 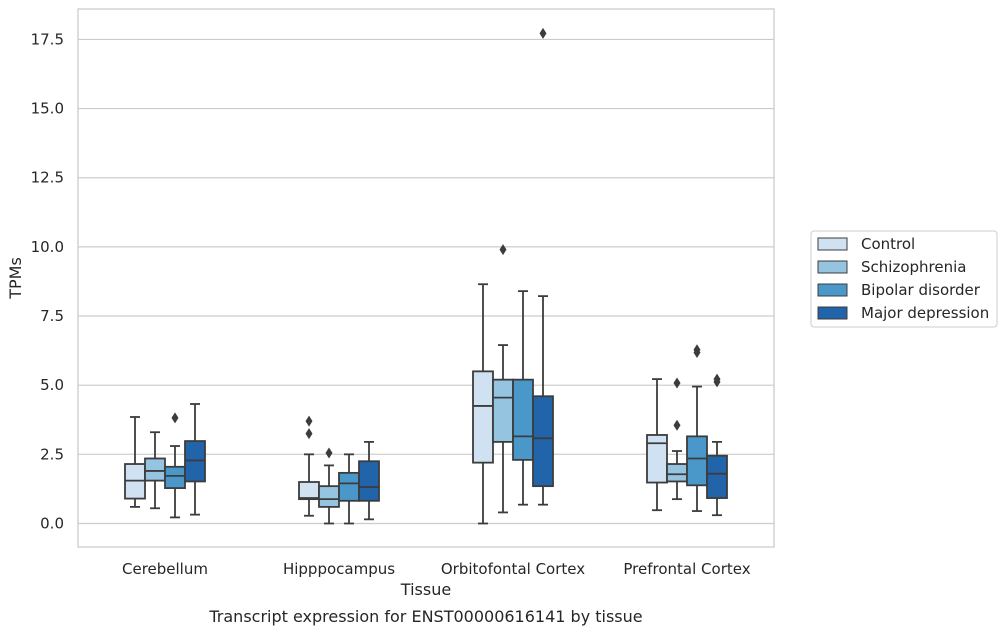 I want to click on y-axis-title: TPMs, so click(x=15, y=278).